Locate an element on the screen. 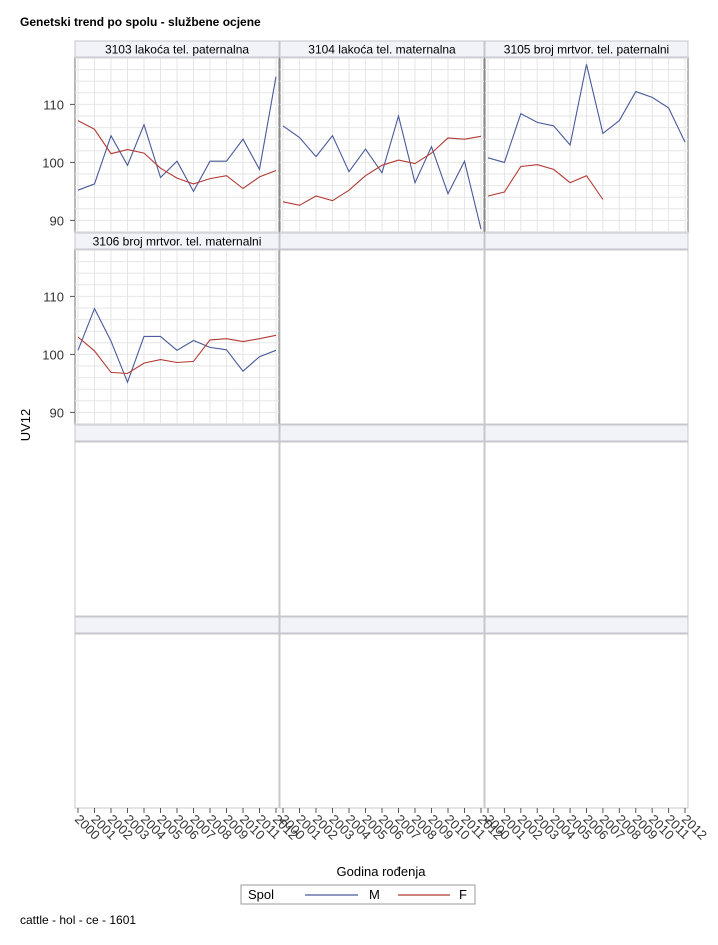 The image size is (718, 945). panel-label: 3103 lakoća tel. paternalna is located at coordinates (177, 50).